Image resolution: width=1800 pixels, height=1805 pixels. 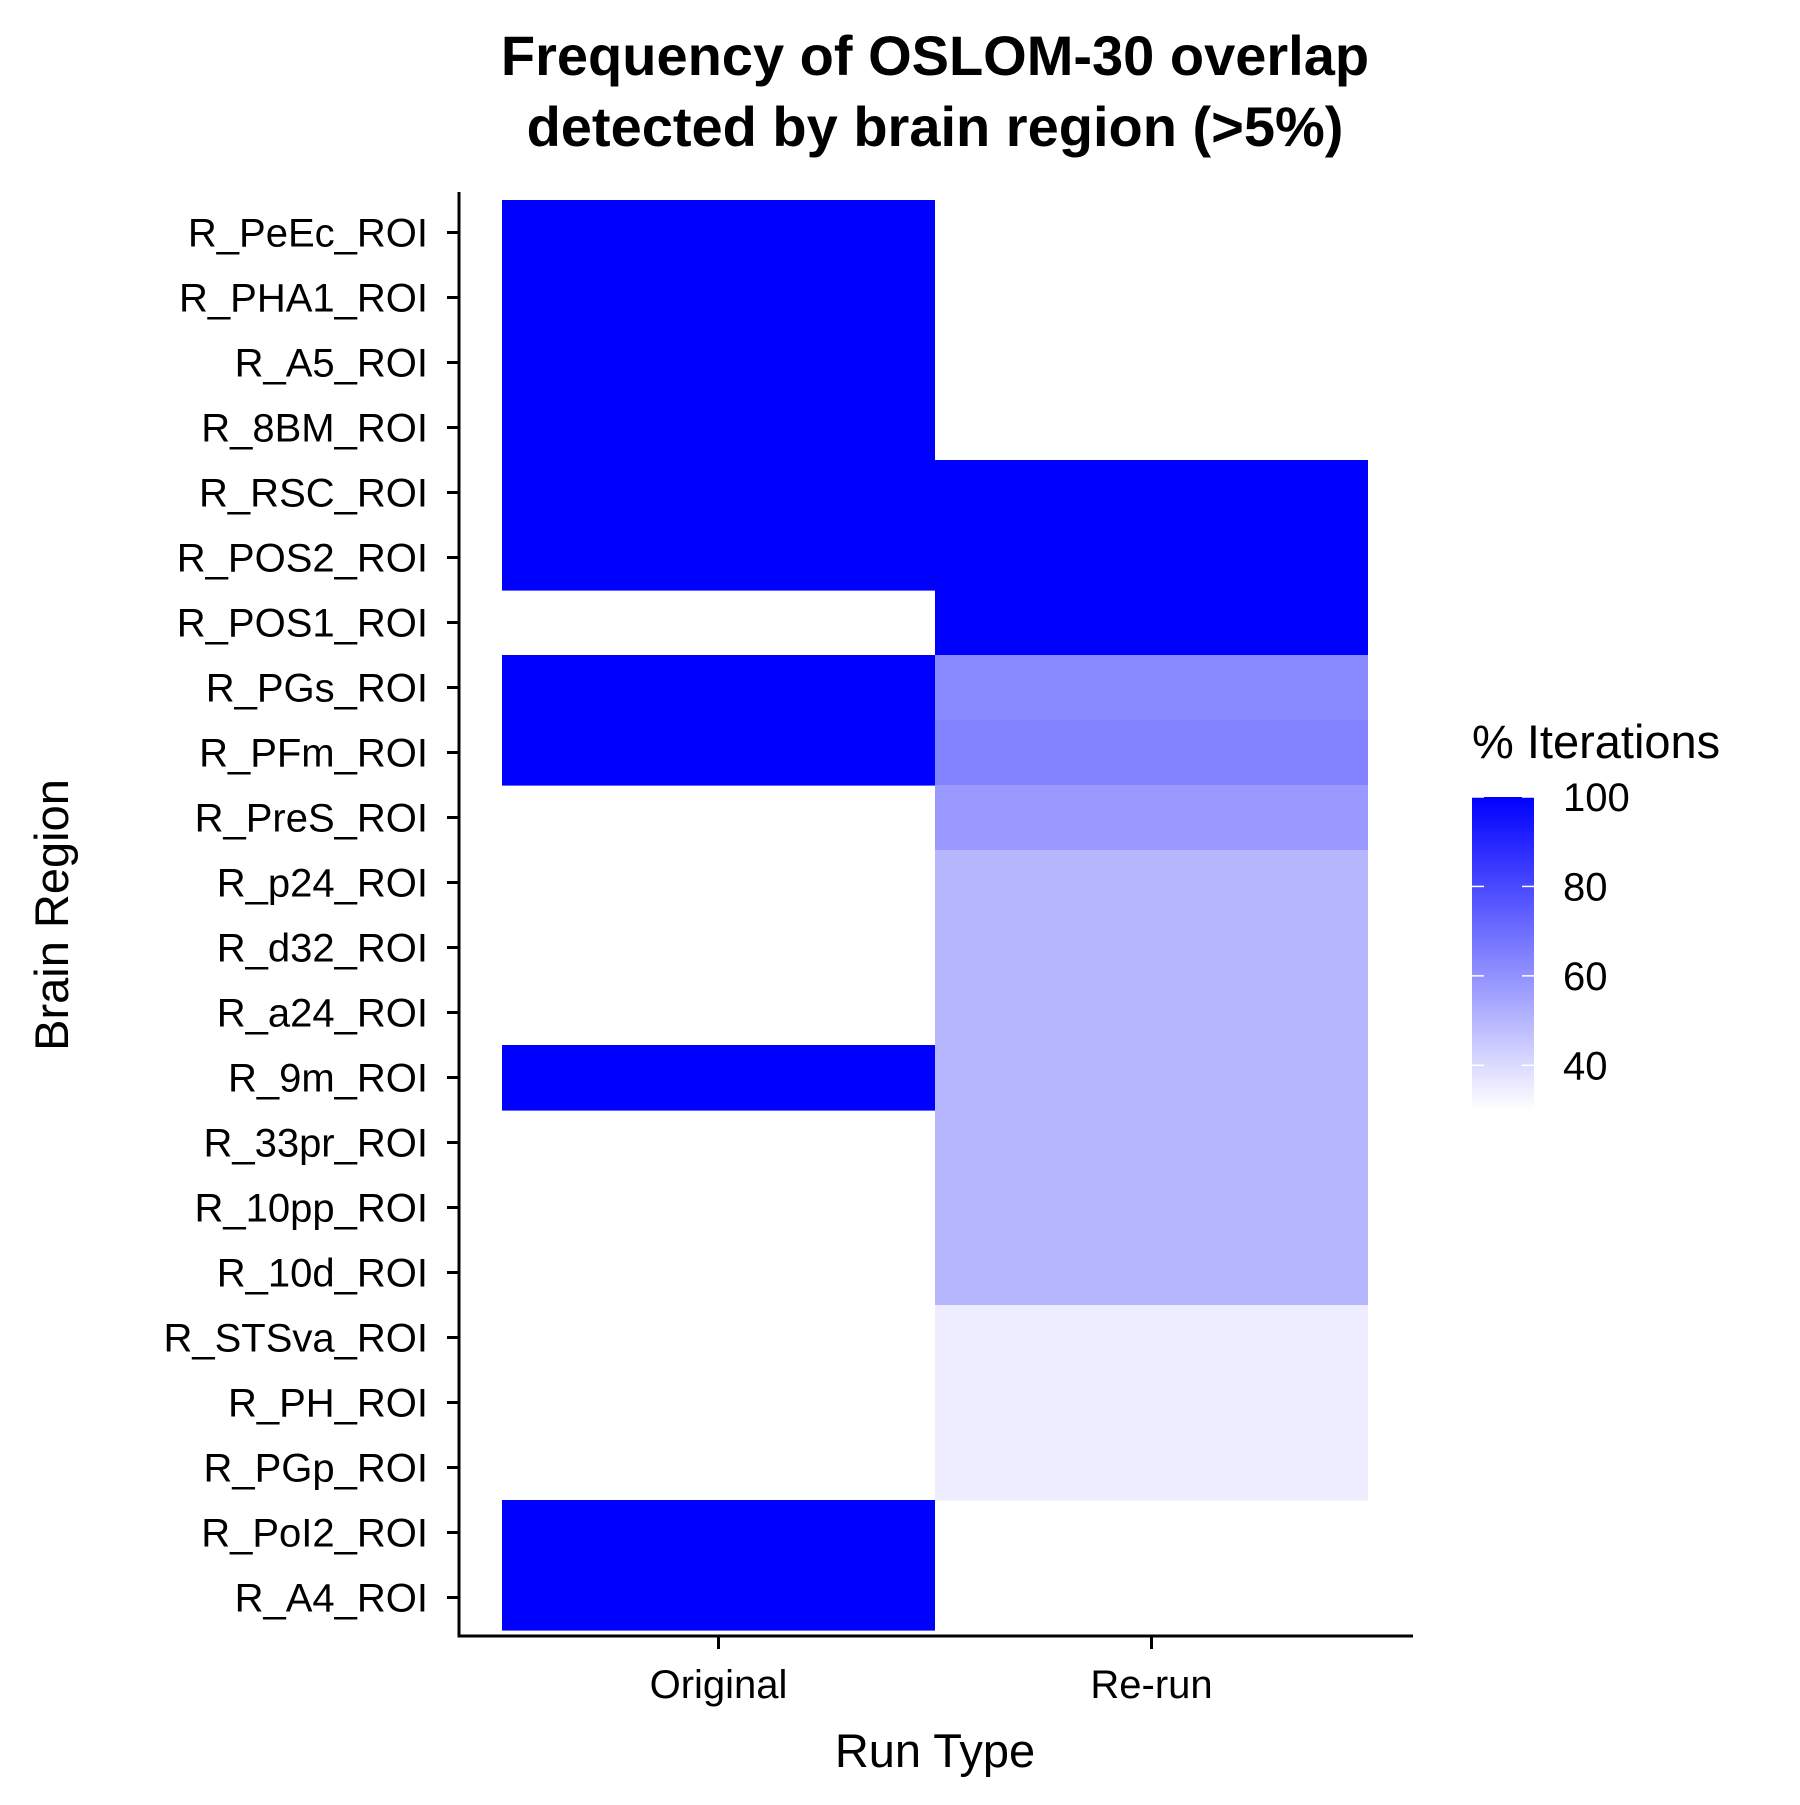 I want to click on y-tick-label: R_PreS_ROI, so click(x=311, y=819).